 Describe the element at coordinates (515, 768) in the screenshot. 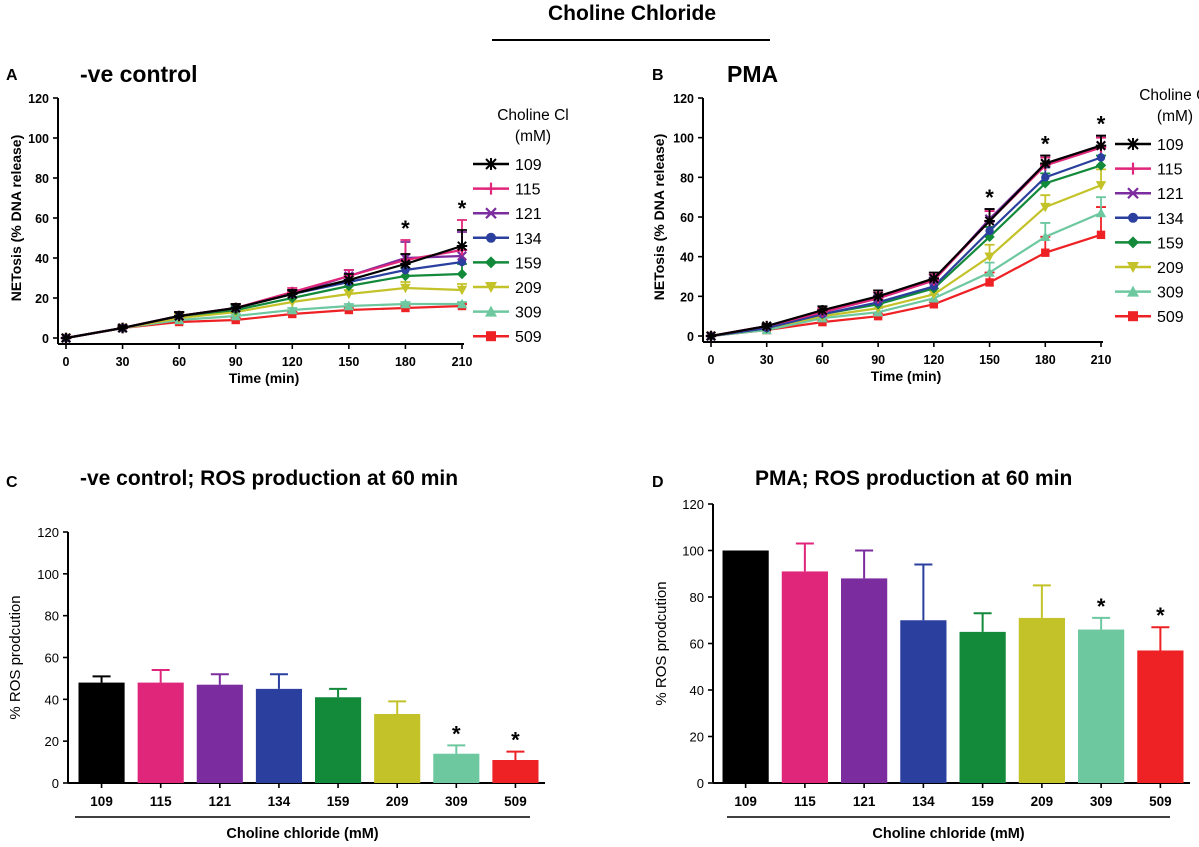

I see `bar-group-509: 509 *` at that location.